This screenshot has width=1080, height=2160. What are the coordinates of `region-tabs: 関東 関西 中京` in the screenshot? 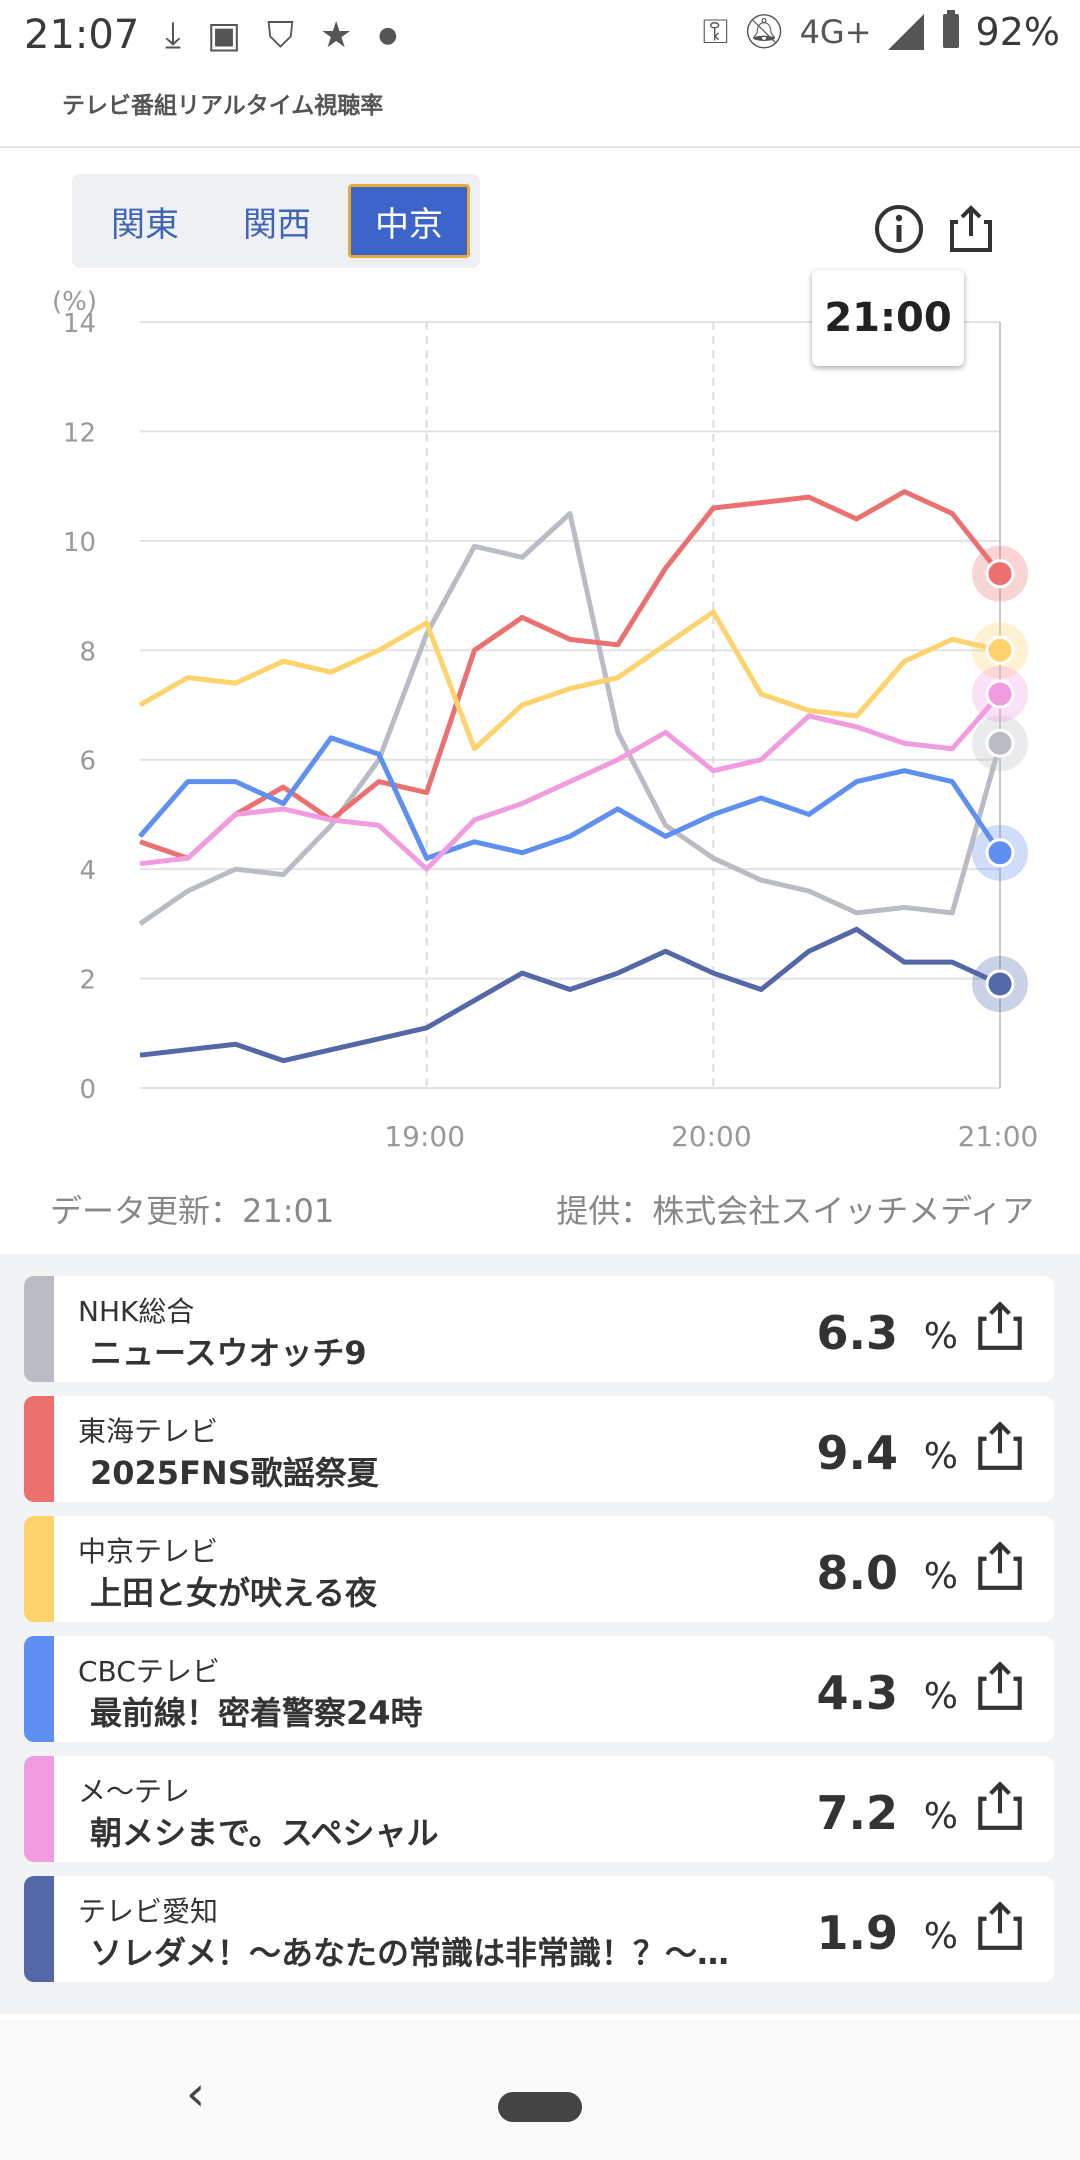 It's located at (276, 221).